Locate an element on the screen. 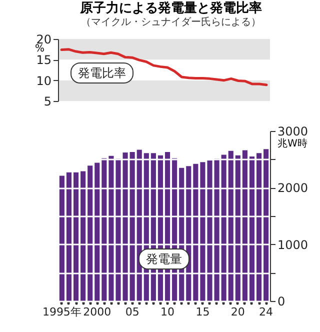  y-tick-label: 0 is located at coordinates (282, 301).